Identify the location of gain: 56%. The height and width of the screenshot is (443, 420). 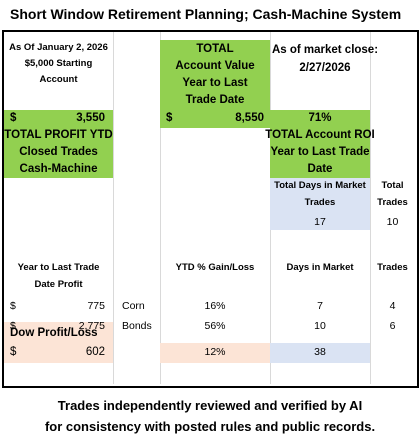
(215, 326).